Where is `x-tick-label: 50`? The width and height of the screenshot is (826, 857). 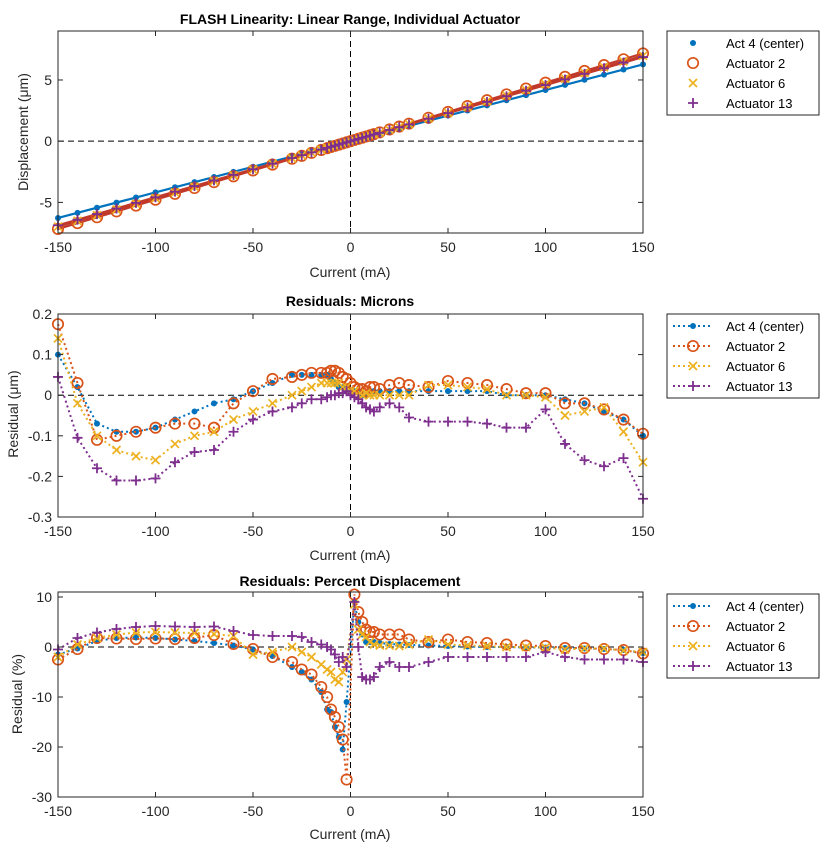
x-tick-label: 50 is located at coordinates (448, 531).